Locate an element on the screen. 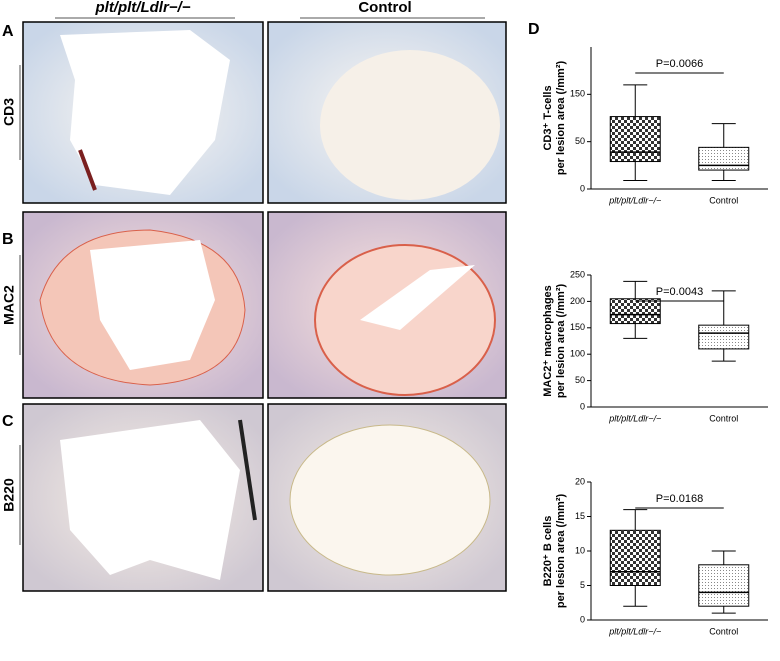 The width and height of the screenshot is (780, 661). row-label: B220 is located at coordinates (9, 495).